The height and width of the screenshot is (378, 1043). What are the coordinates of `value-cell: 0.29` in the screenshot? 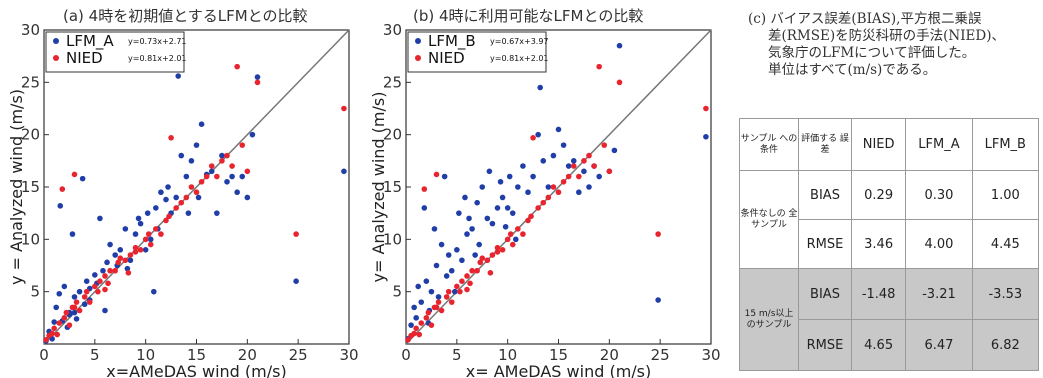 It's located at (878, 195).